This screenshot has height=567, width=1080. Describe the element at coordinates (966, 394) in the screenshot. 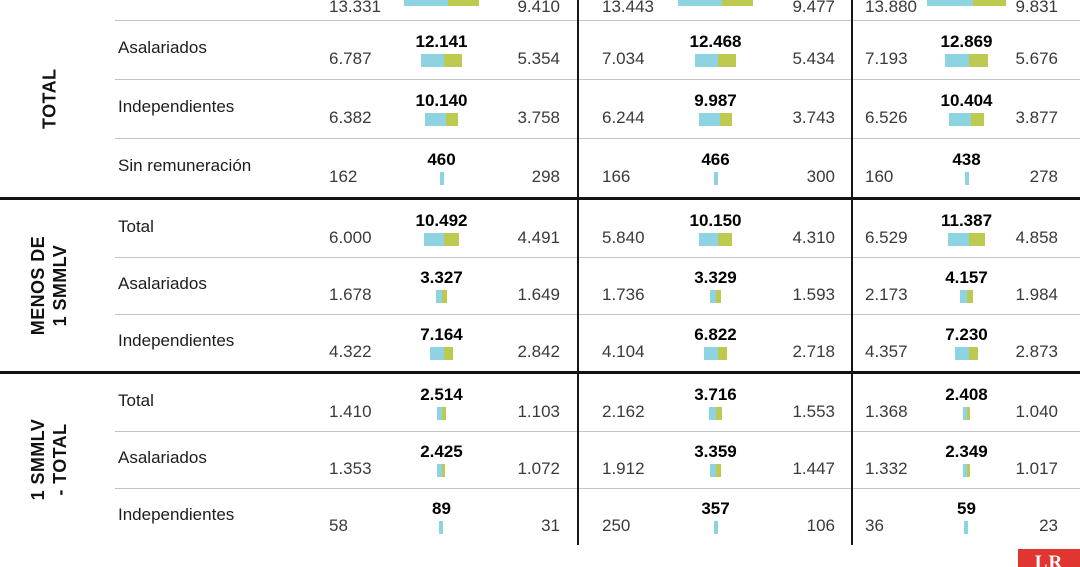

I see `bar-total-value: 2.408` at that location.